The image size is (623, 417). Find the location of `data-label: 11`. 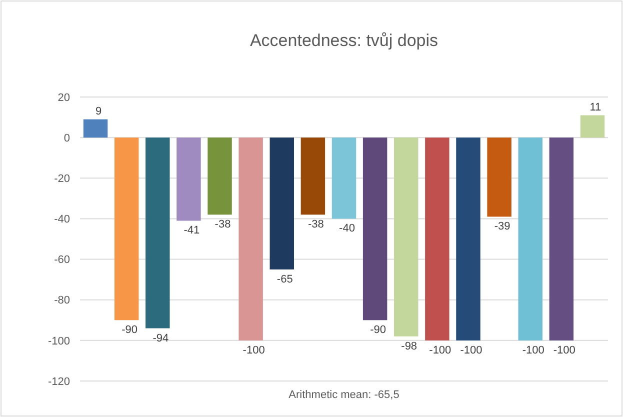

data-label: 11 is located at coordinates (596, 107).